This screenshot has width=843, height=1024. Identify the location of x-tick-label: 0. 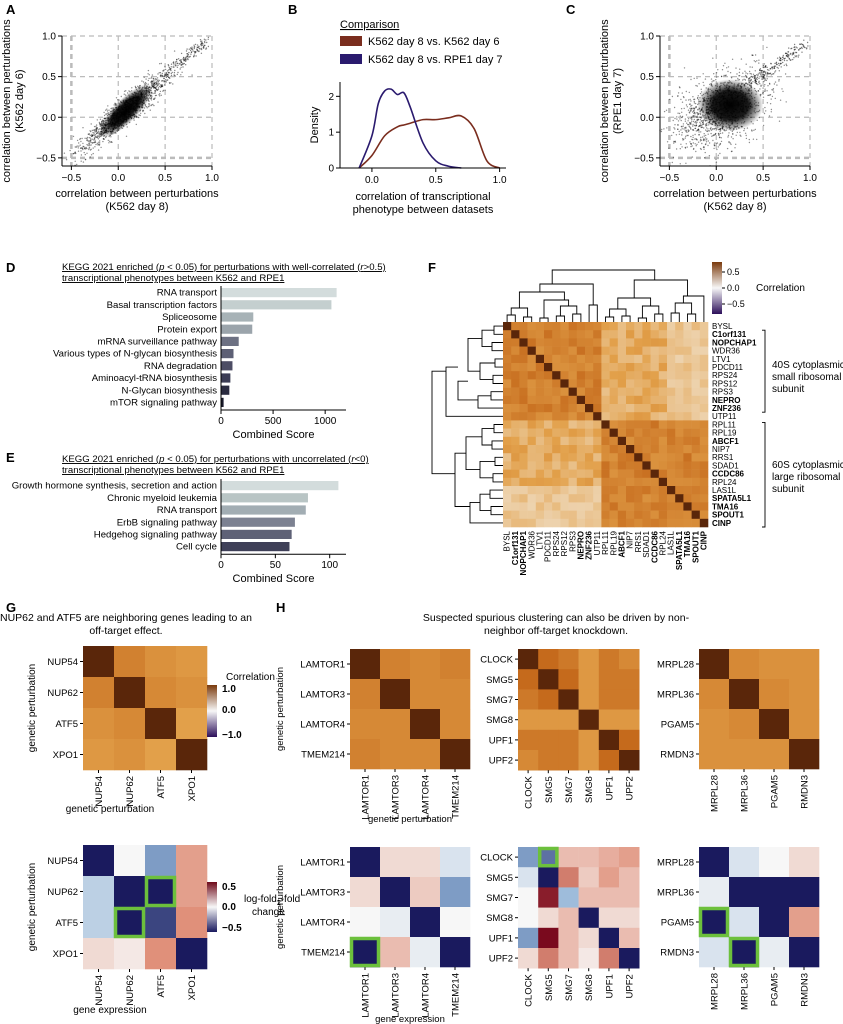
(221, 421).